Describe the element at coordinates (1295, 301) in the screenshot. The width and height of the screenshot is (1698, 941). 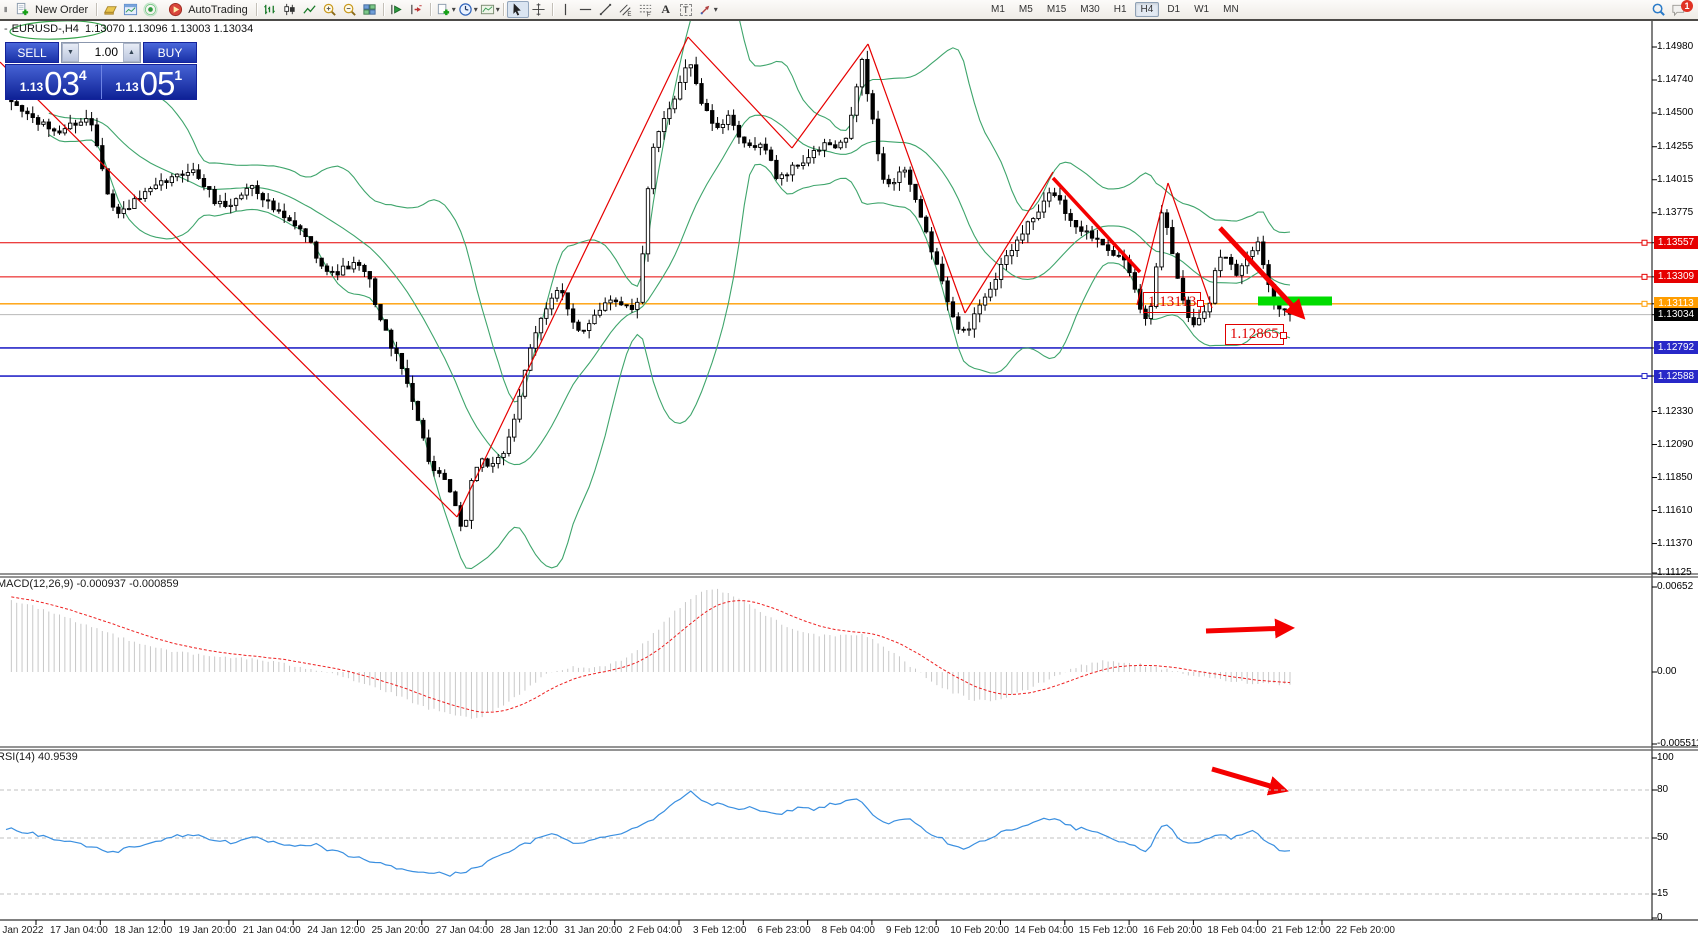
I see `support-highlight-bar` at that location.